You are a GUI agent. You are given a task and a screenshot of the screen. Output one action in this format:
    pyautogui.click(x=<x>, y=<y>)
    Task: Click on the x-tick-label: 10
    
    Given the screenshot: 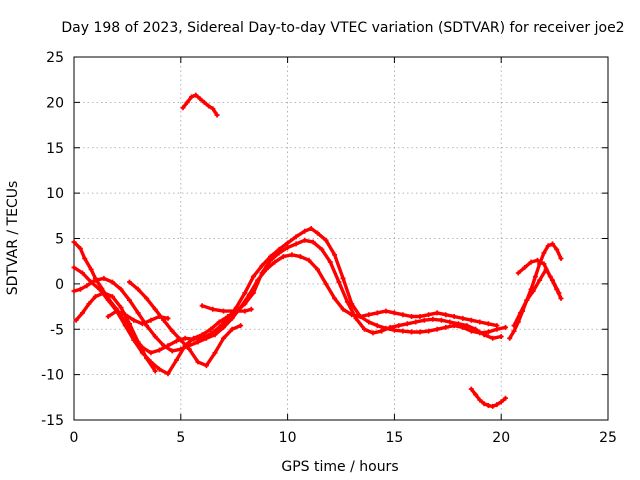 What is the action you would take?
    pyautogui.click(x=288, y=438)
    